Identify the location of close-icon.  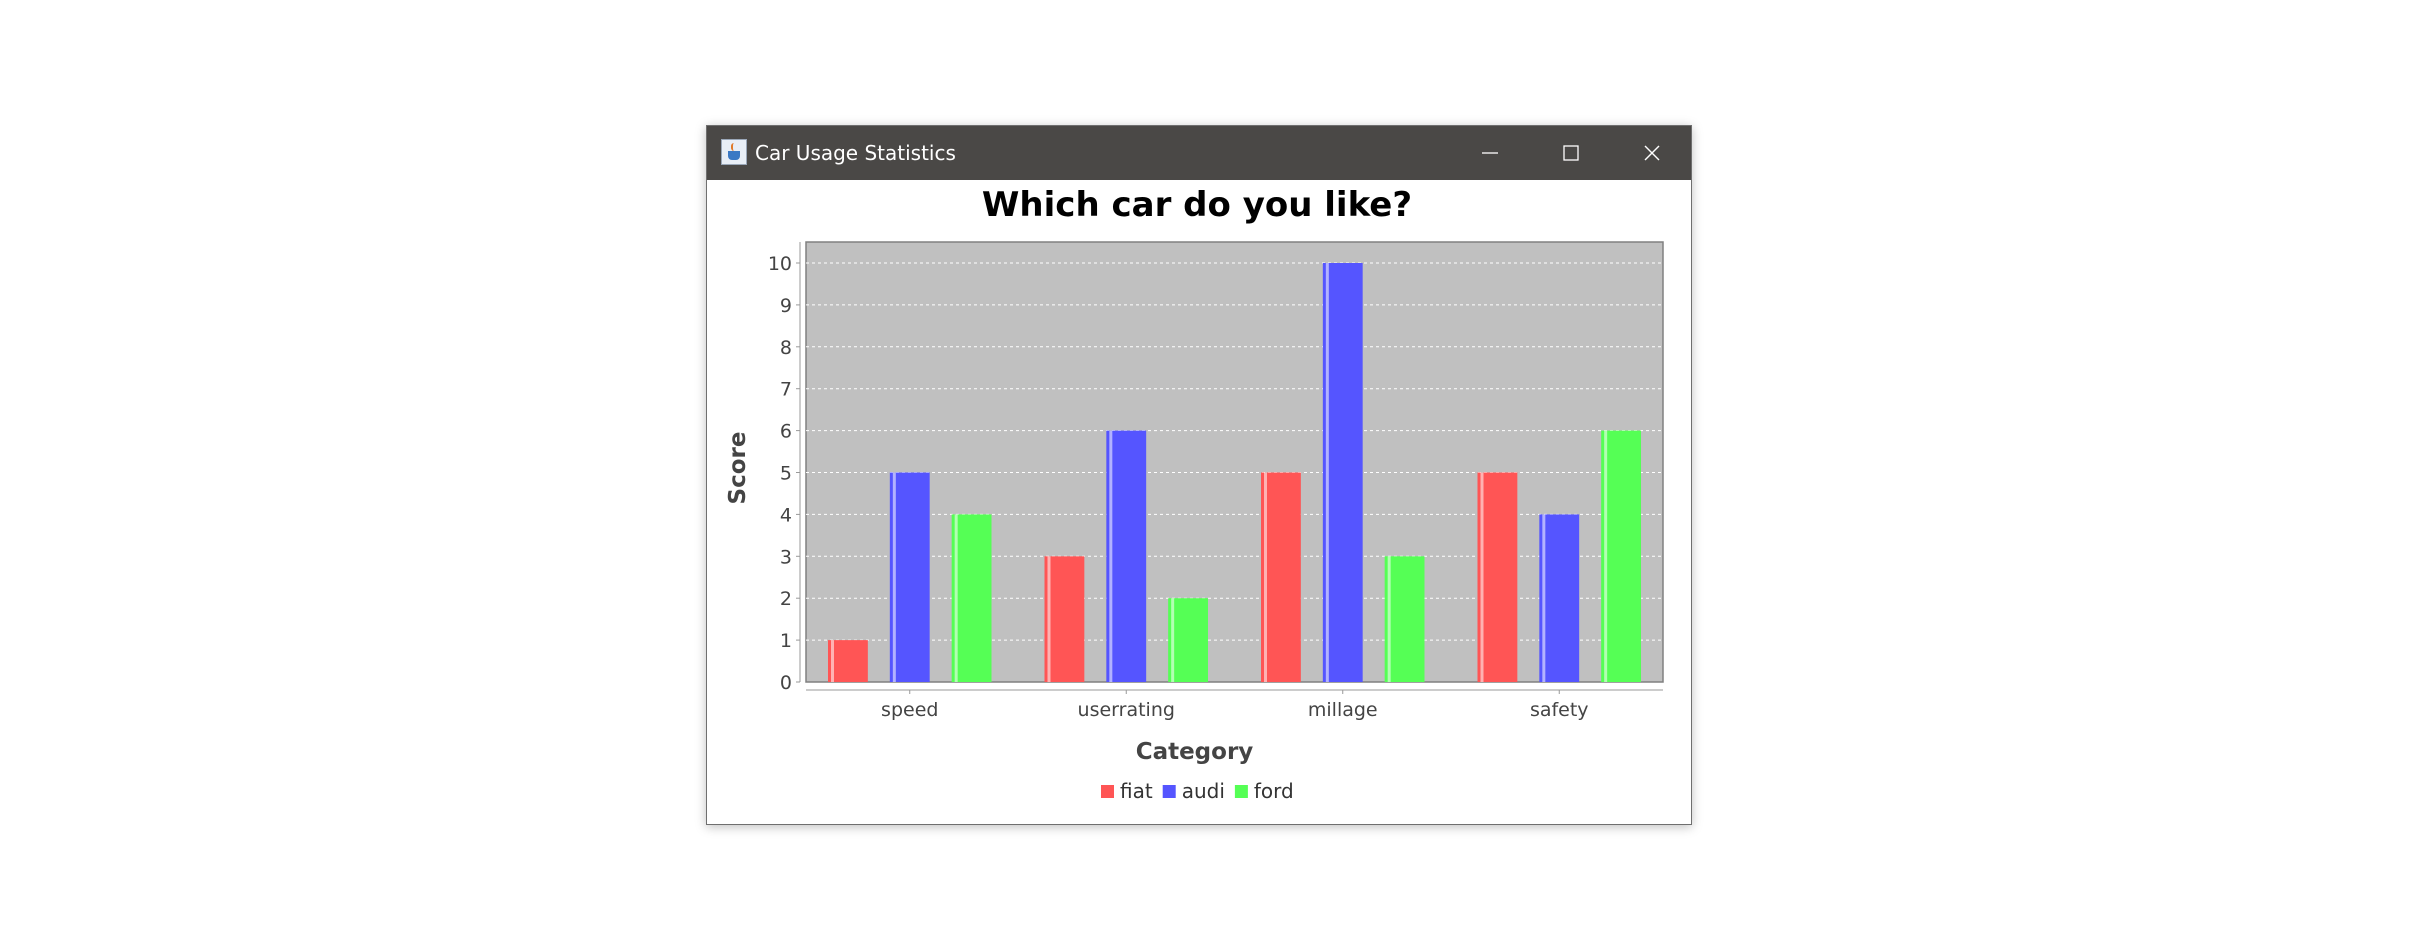
(1652, 153).